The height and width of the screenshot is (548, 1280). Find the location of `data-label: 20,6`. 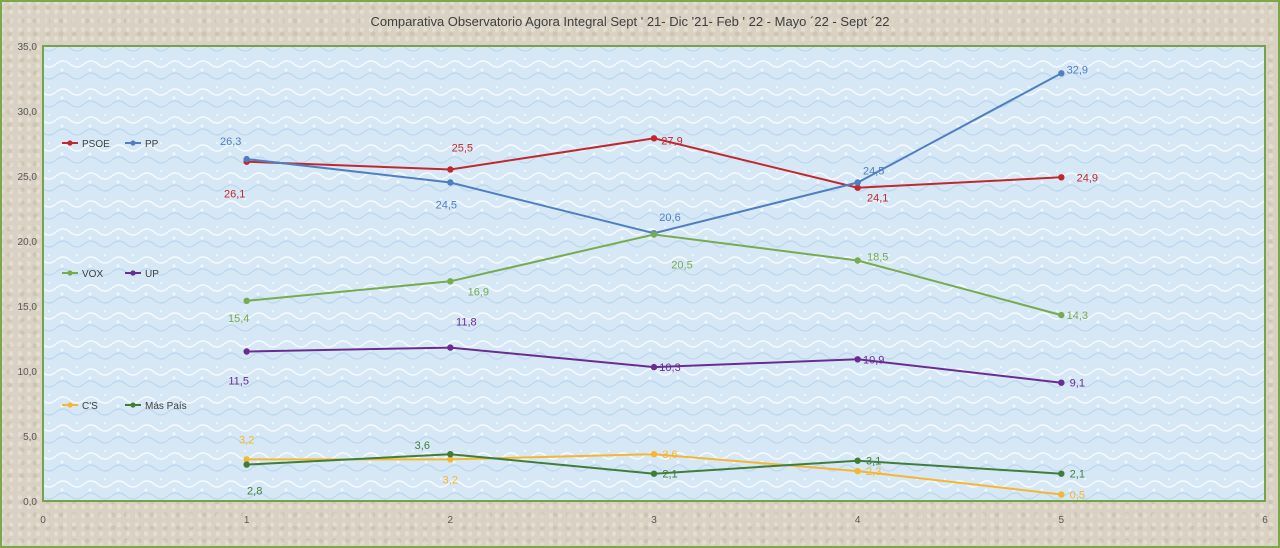

data-label: 20,6 is located at coordinates (669, 218).